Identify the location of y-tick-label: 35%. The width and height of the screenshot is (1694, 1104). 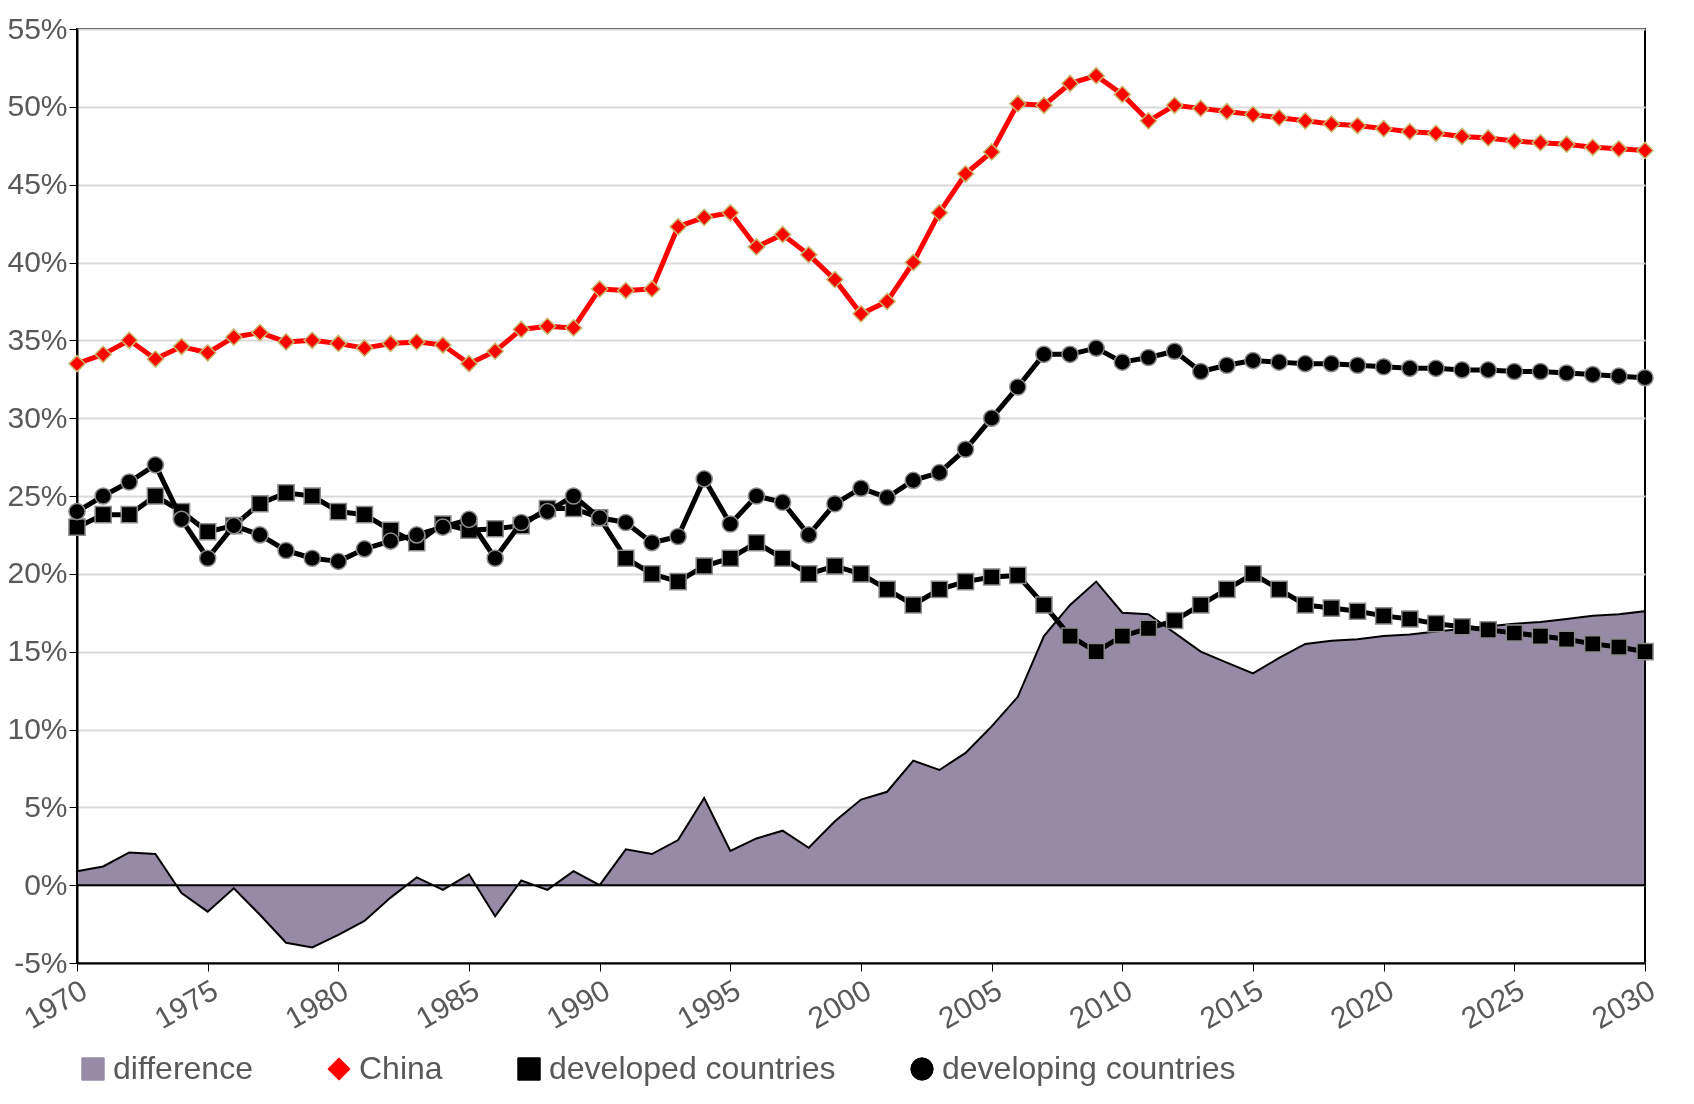
(37, 339).